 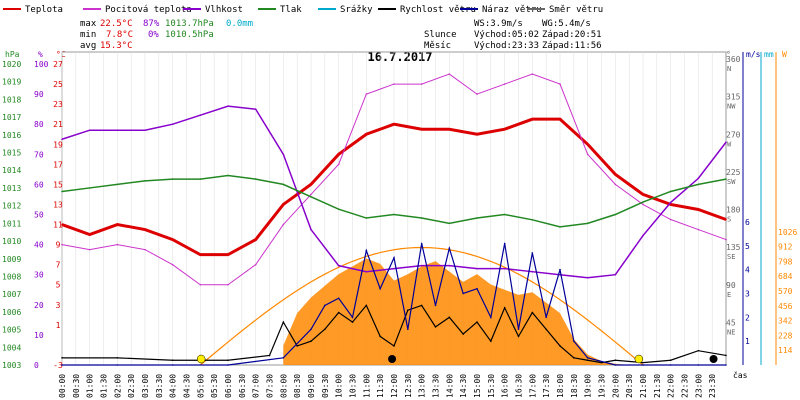 I want to click on pressure-tick: 1016, so click(x=11, y=135).